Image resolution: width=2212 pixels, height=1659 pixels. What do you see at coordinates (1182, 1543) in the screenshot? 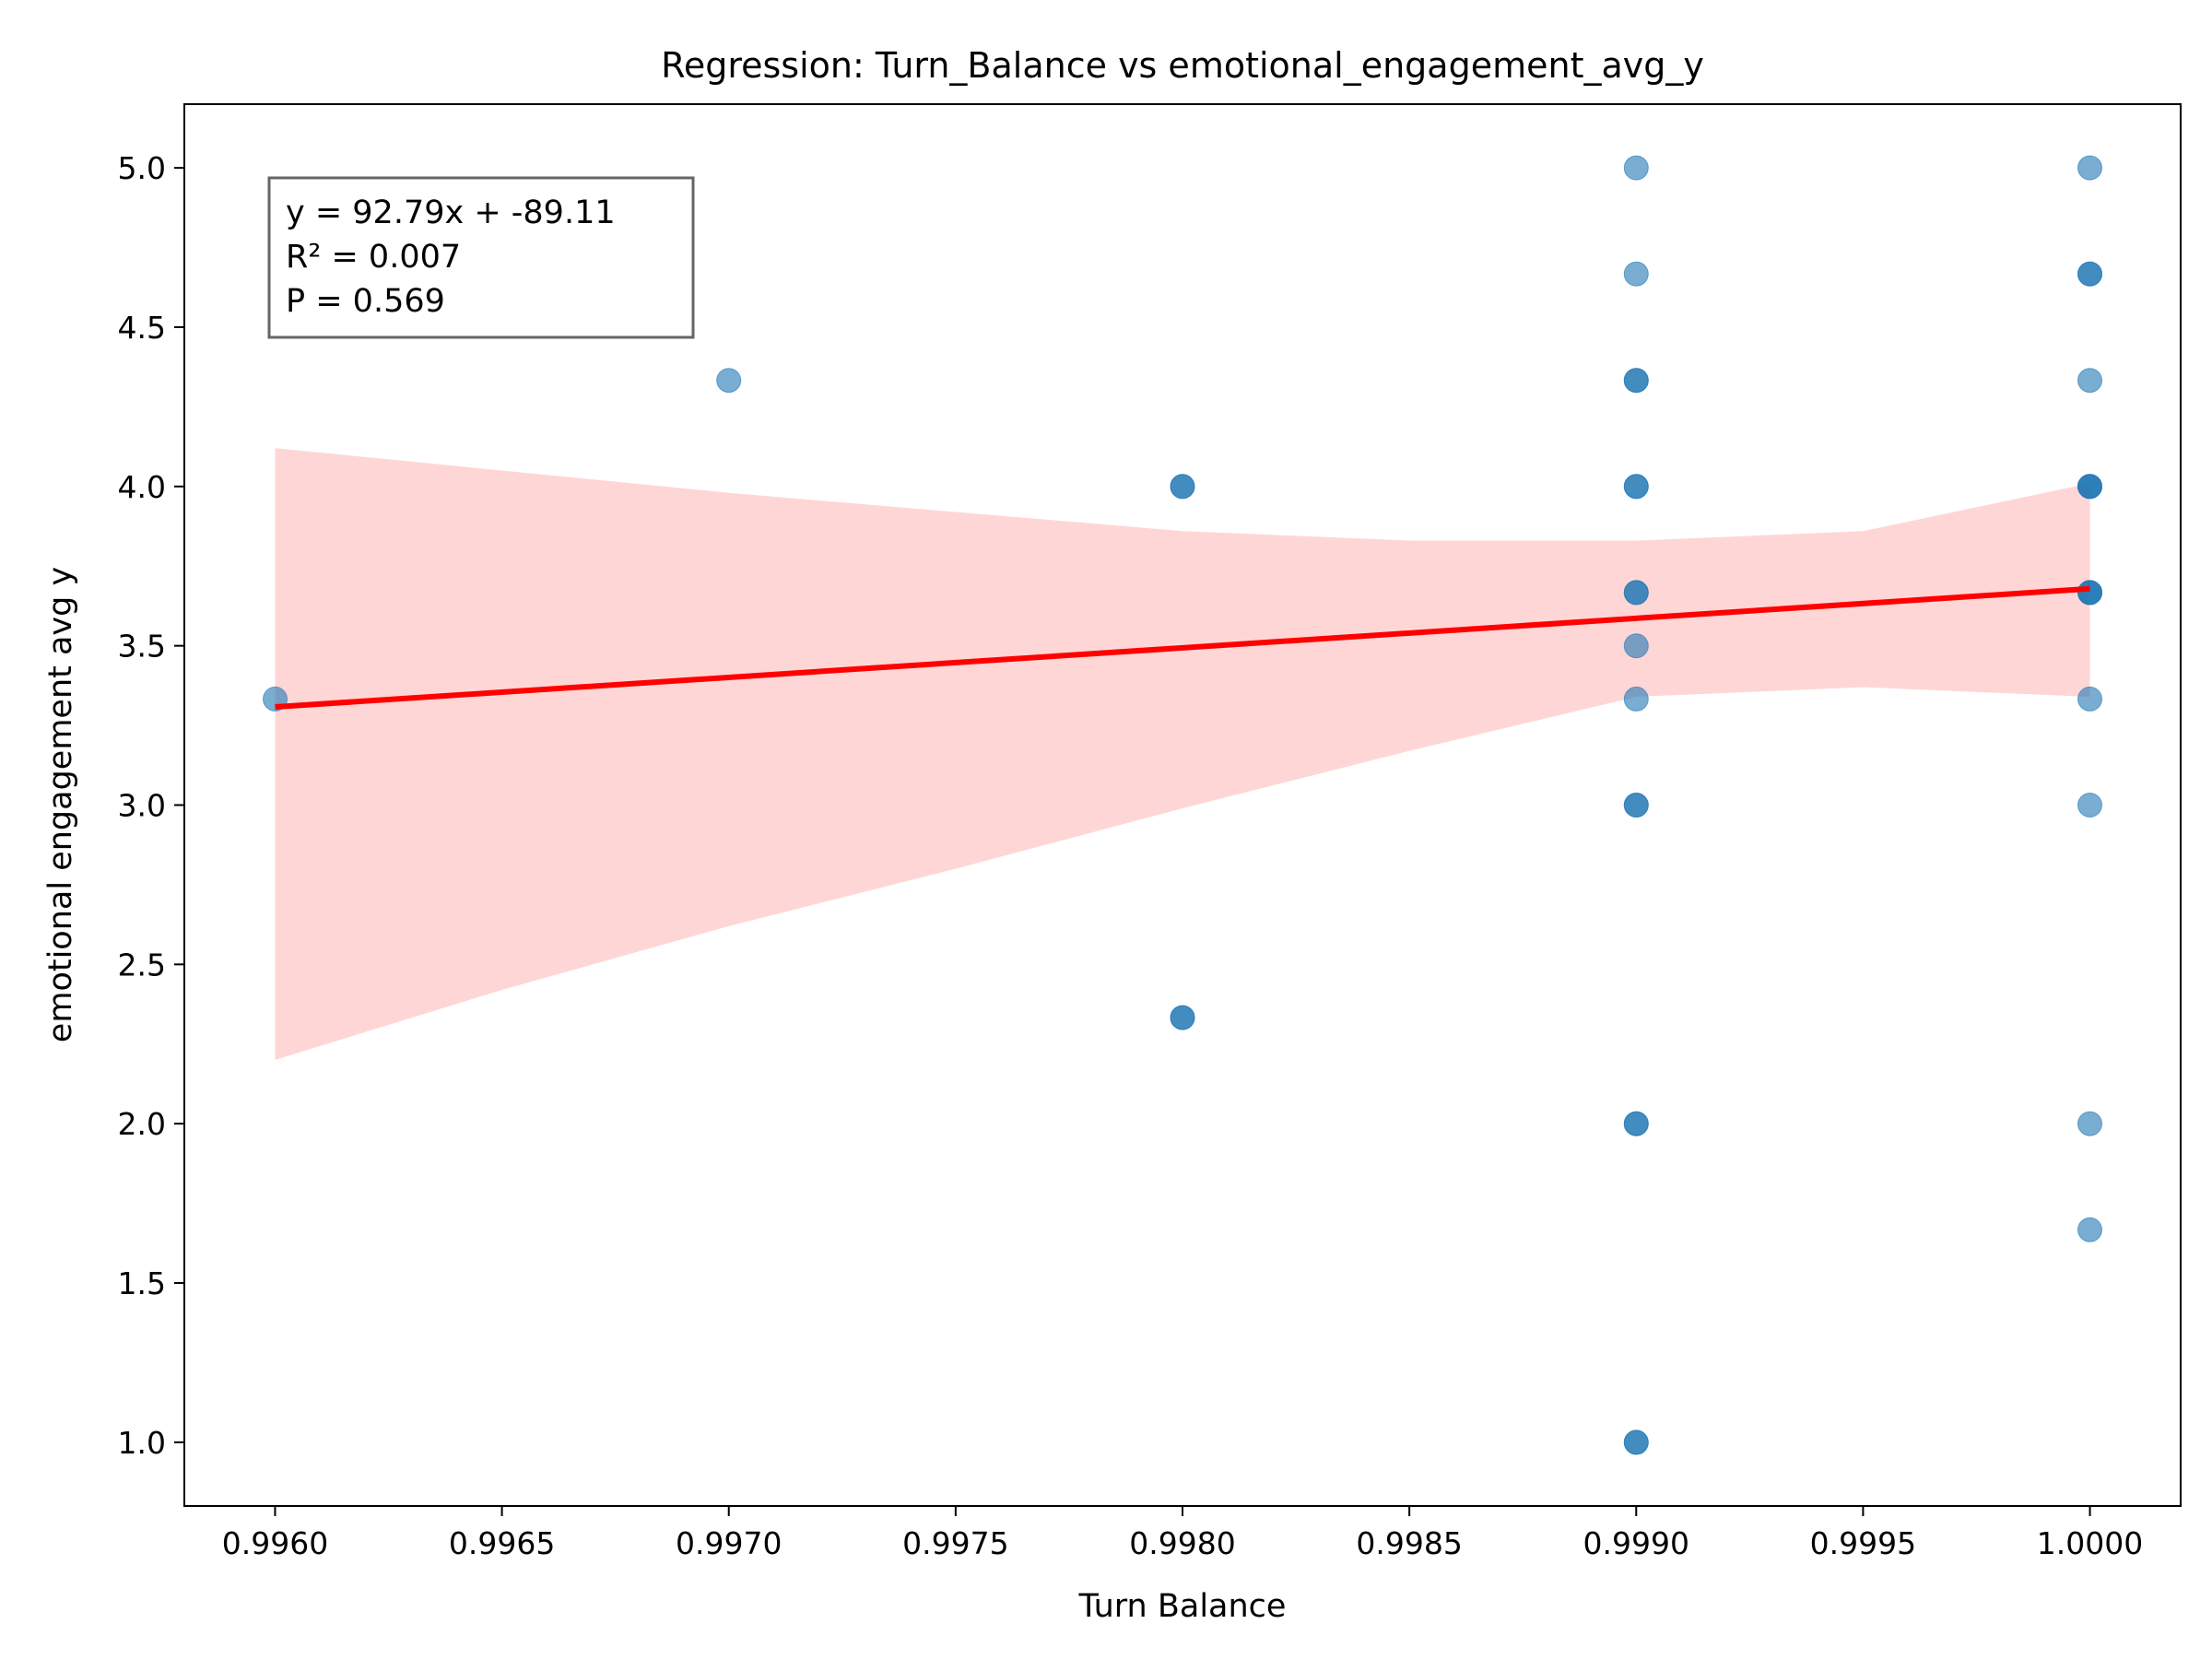
I see `x-tick-label: 0.9980` at bounding box center [1182, 1543].